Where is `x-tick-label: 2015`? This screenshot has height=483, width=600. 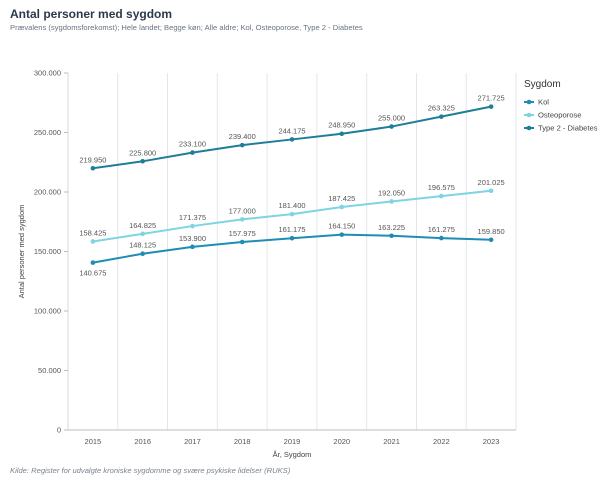 x-tick-label: 2015 is located at coordinates (93, 441).